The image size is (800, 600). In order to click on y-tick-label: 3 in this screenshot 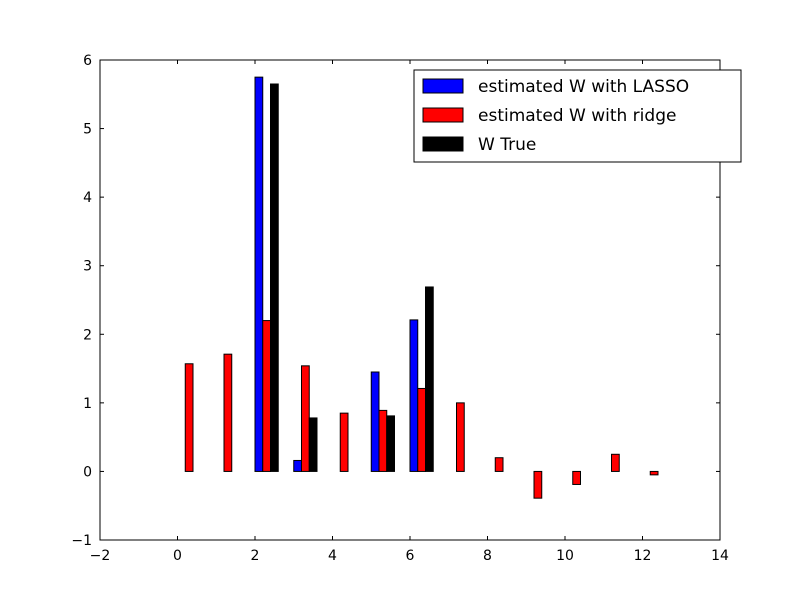, I will do `click(87, 267)`.